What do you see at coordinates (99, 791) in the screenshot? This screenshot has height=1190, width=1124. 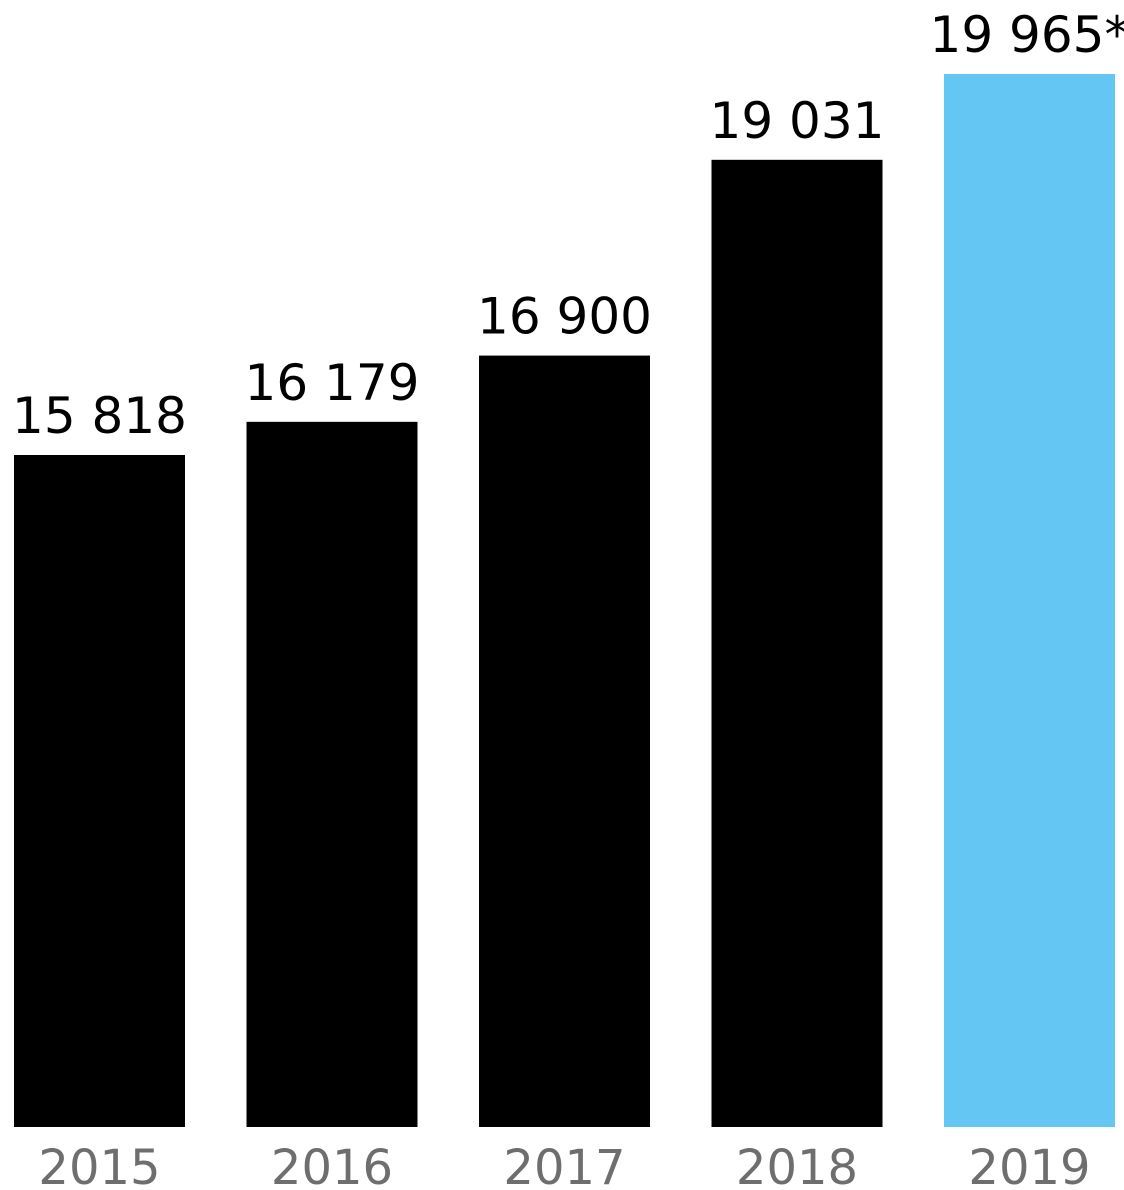 I see `bar-2015` at bounding box center [99, 791].